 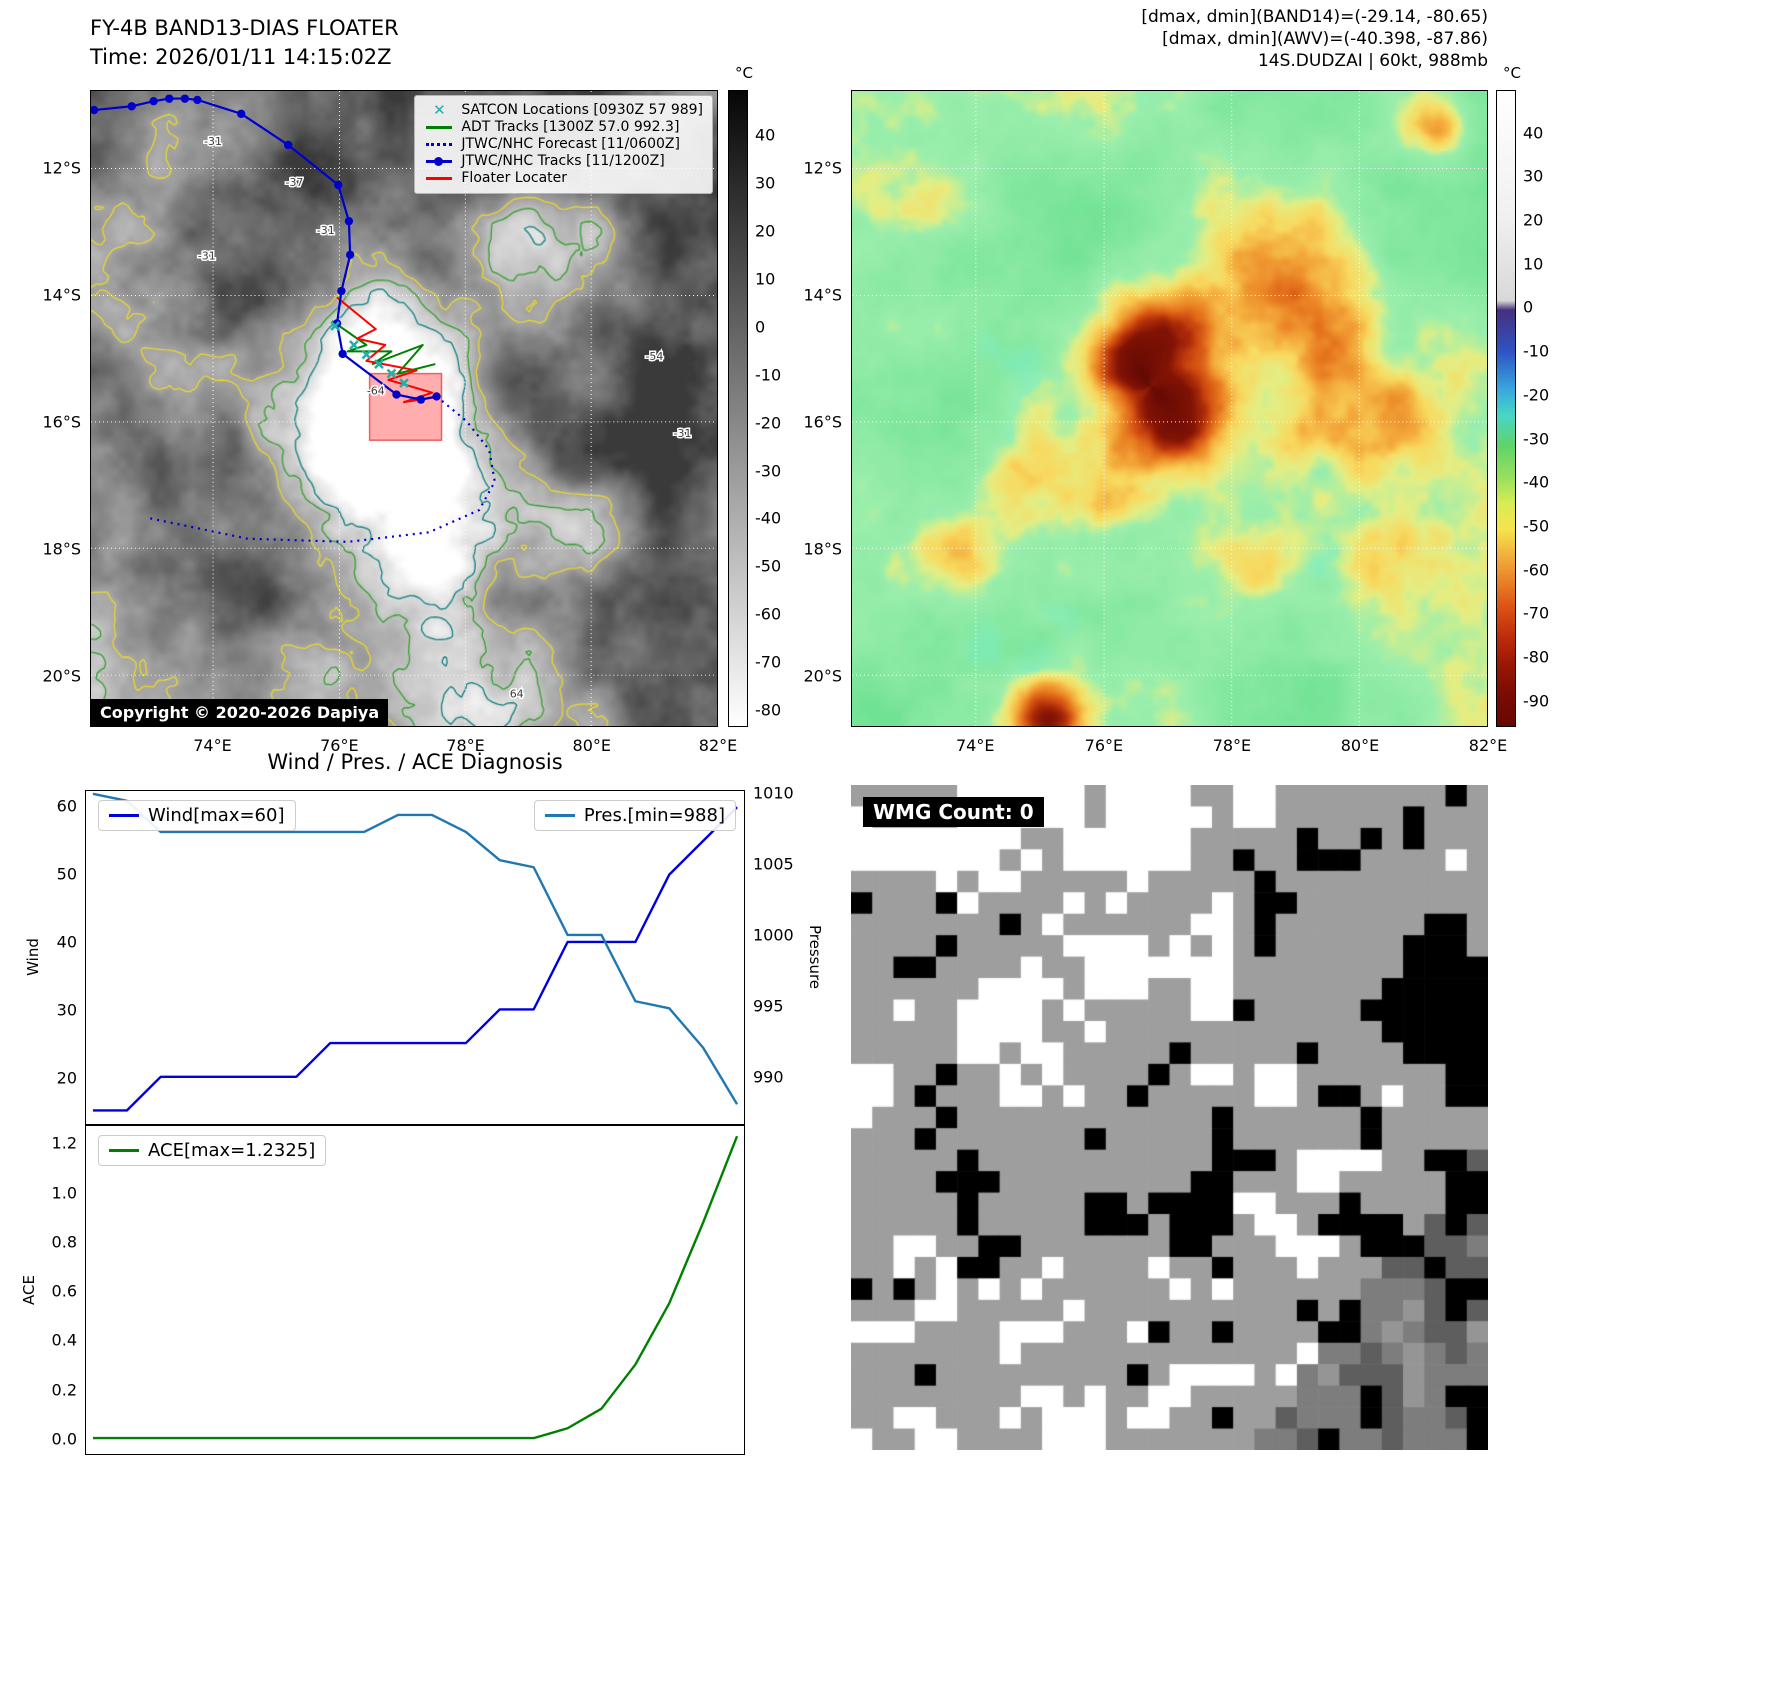 I want to click on tick-label: 1.0, so click(x=64, y=1193).